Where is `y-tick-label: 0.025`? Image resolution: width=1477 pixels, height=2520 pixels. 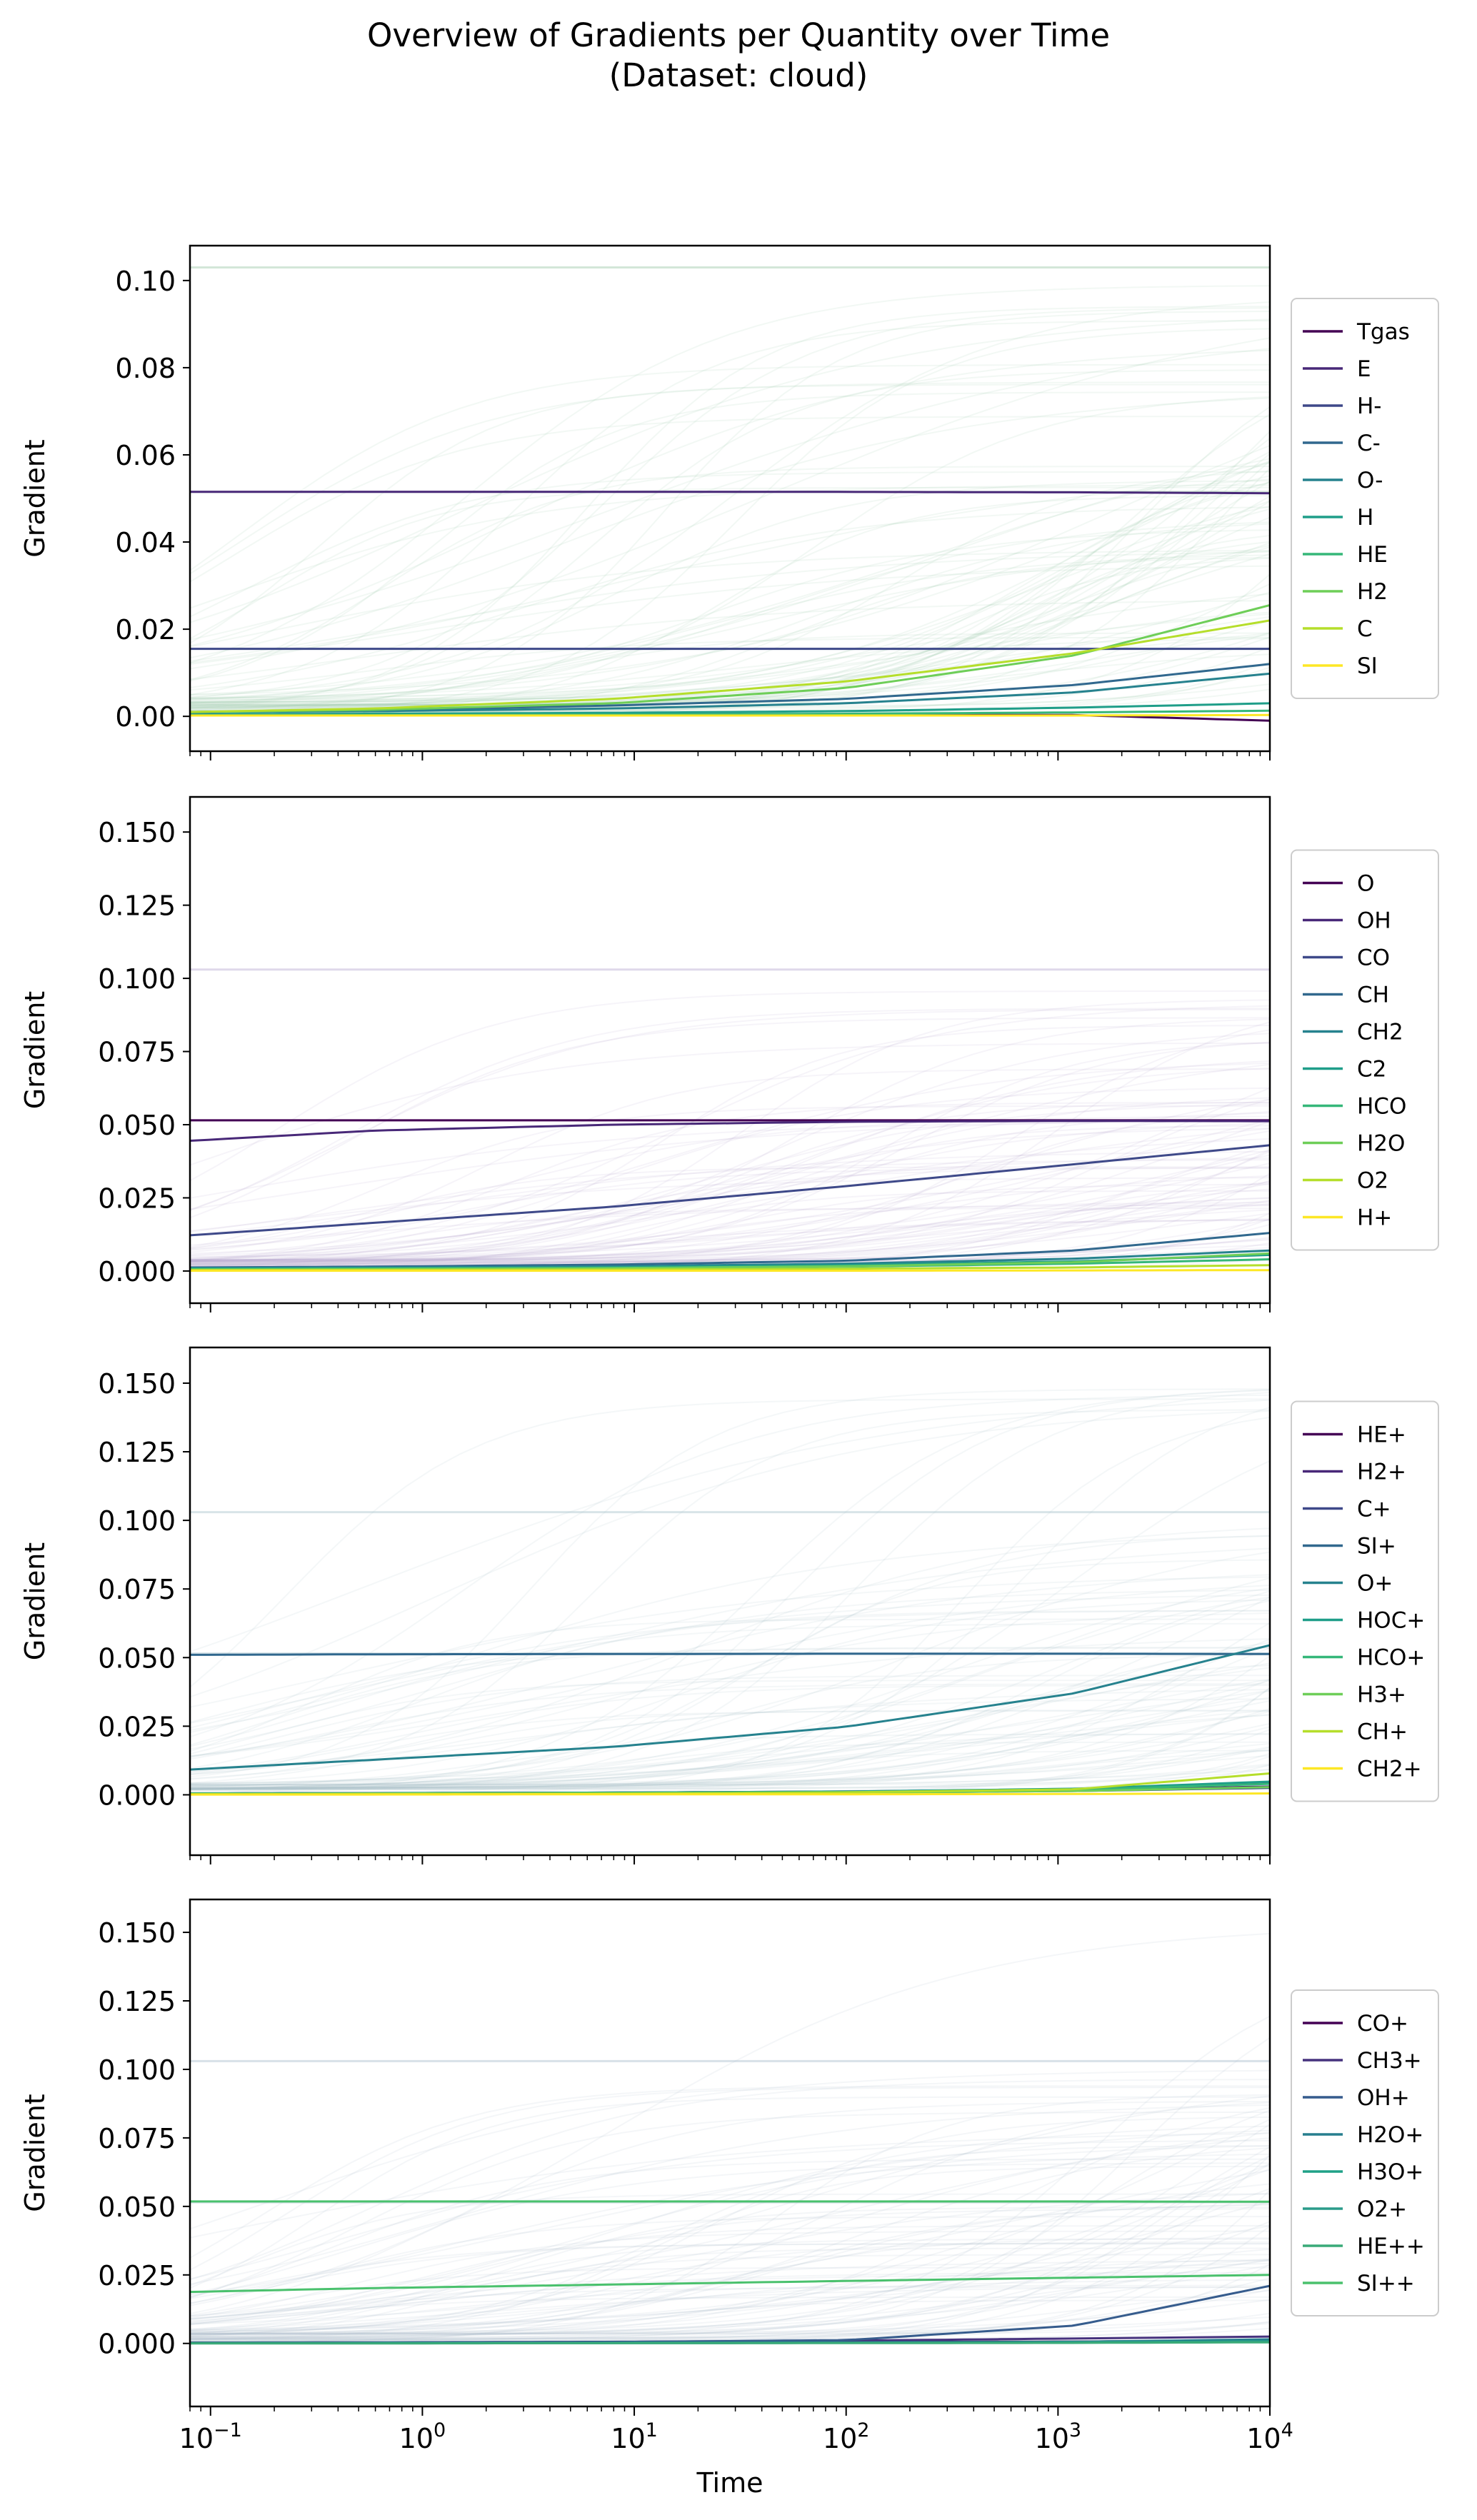
y-tick-label: 0.025 is located at coordinates (137, 2275).